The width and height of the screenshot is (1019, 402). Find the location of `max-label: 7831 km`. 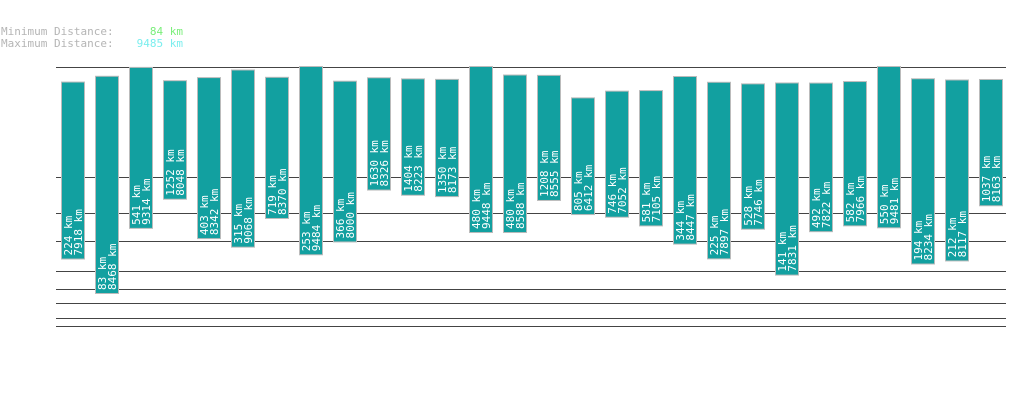

max-label: 7831 km is located at coordinates (792, 248).